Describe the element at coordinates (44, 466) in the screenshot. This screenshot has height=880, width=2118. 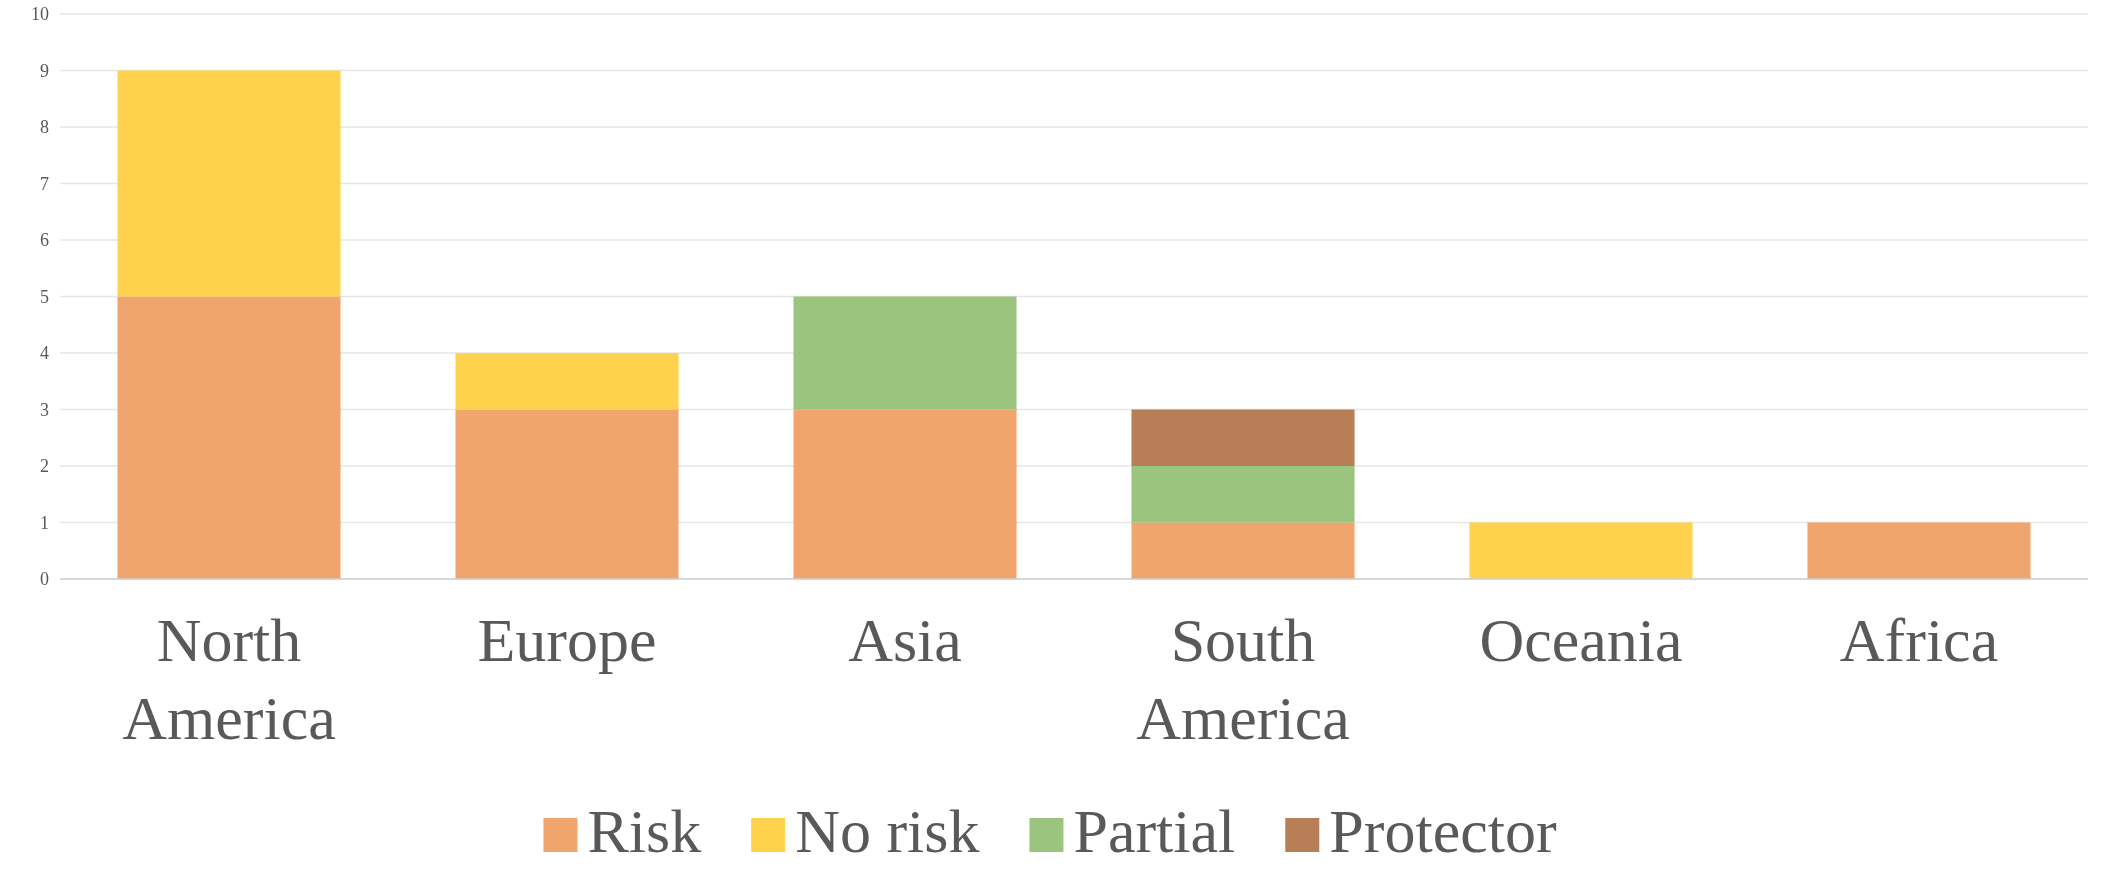
I see `y-tick-label: 2` at that location.